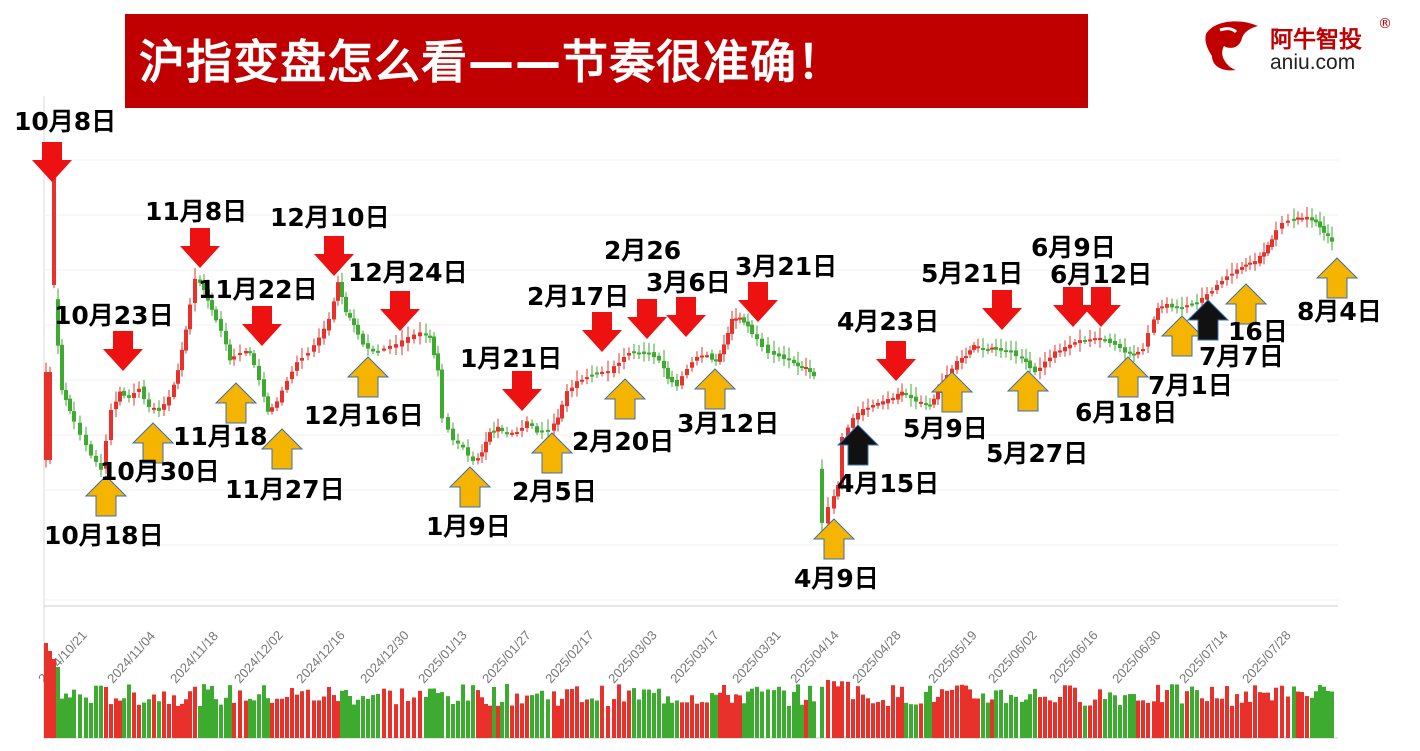 The width and height of the screenshot is (1420, 751). What do you see at coordinates (1073, 247) in the screenshot?
I see `annotation-label: 6月9日` at bounding box center [1073, 247].